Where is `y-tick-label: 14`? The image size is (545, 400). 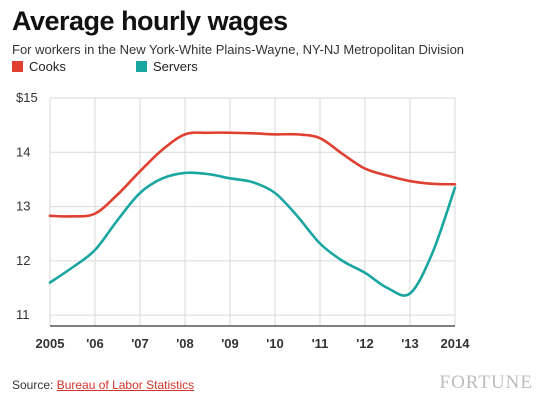
y-tick-label: 14 is located at coordinates (23, 151).